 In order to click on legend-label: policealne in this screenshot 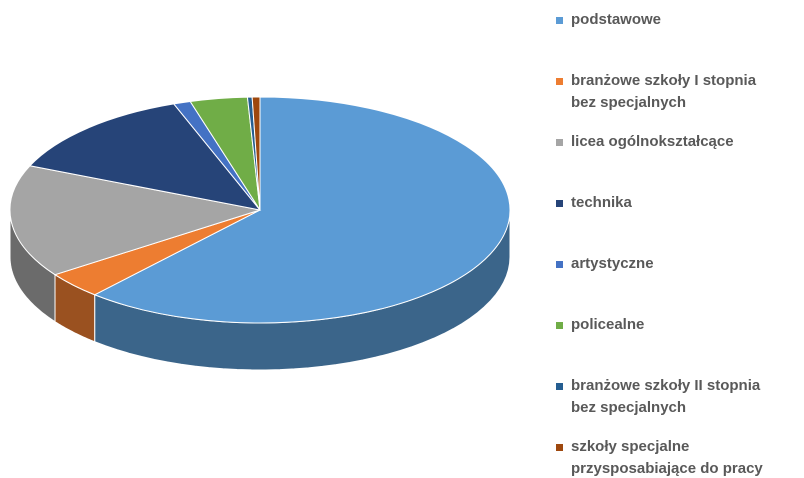, I will do `click(608, 324)`.